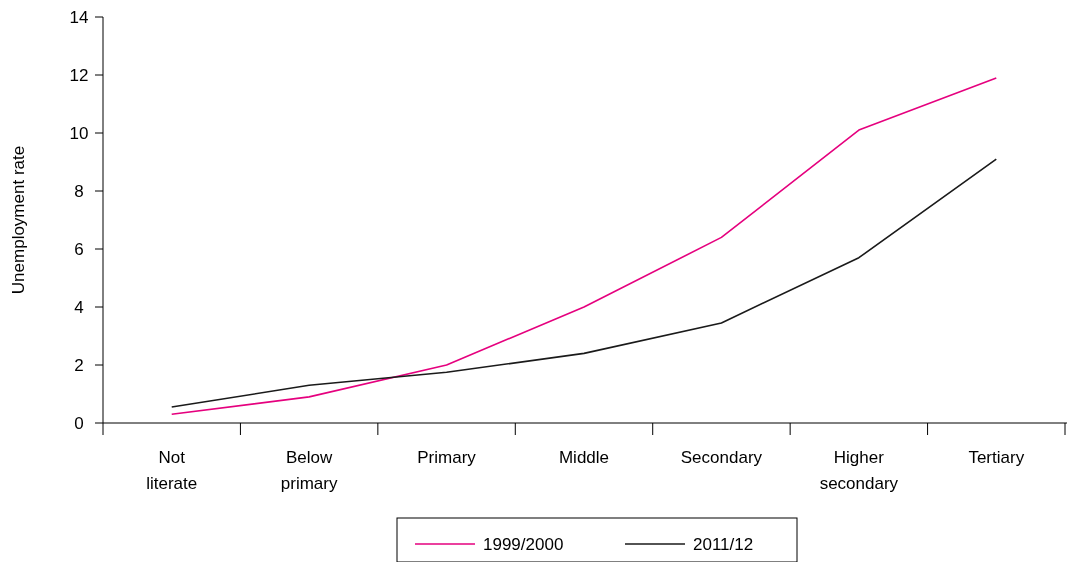 The image size is (1067, 562). What do you see at coordinates (859, 470) in the screenshot?
I see `x-tick-label: Higher secondary` at bounding box center [859, 470].